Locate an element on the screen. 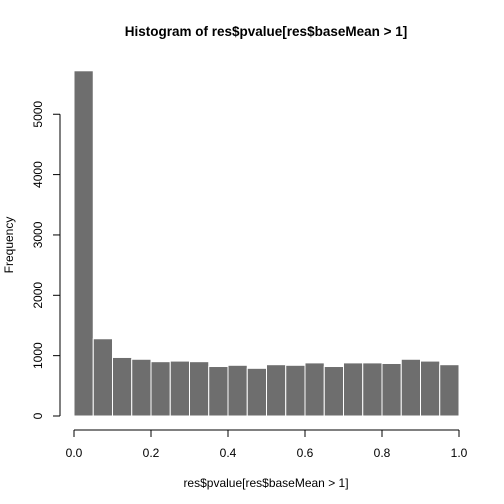 The image size is (504, 504). y-tick-label: 4000 is located at coordinates (38, 174).